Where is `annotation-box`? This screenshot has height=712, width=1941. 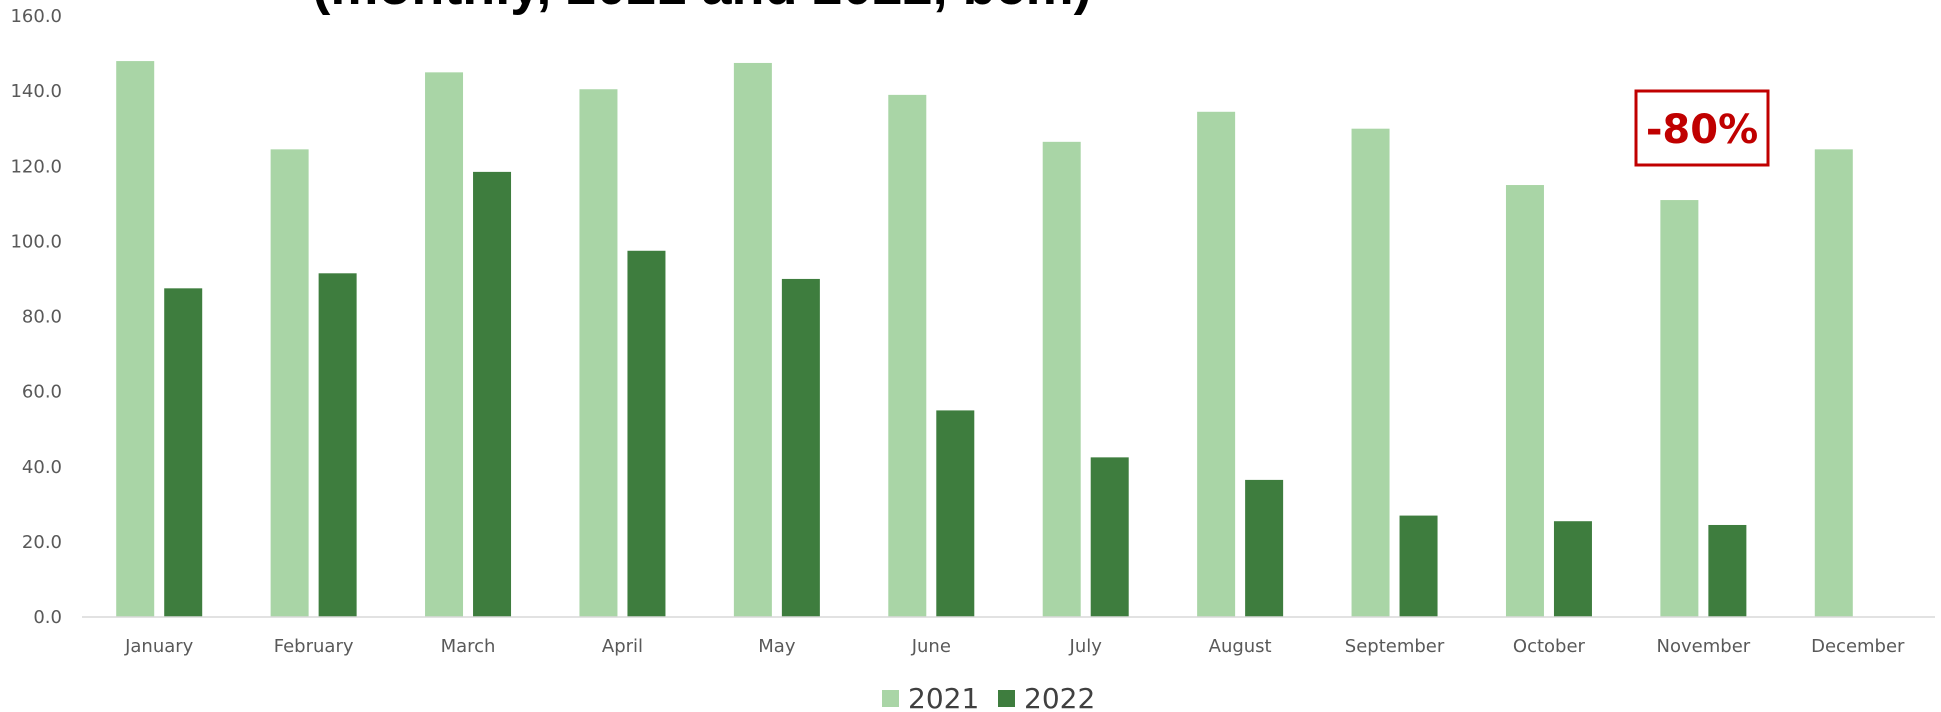 annotation-box is located at coordinates (1702, 128).